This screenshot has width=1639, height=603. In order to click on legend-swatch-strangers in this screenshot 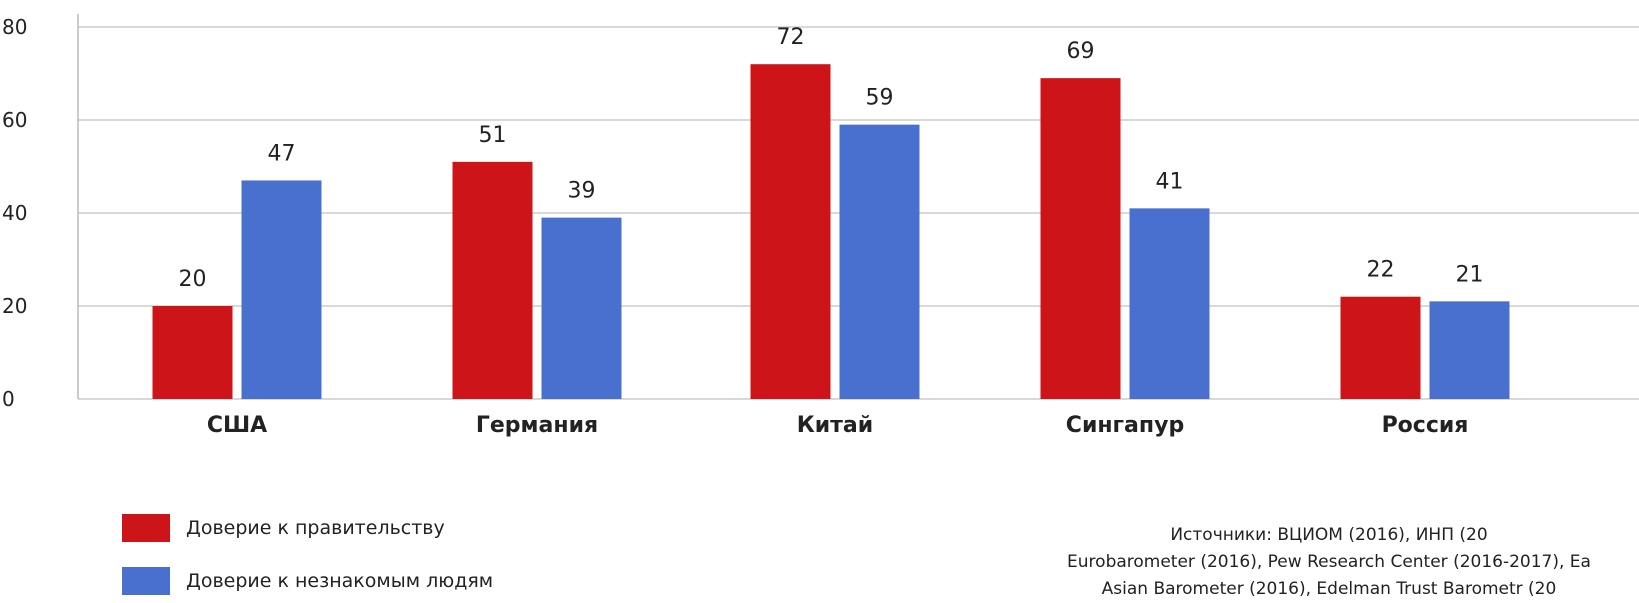, I will do `click(146, 581)`.